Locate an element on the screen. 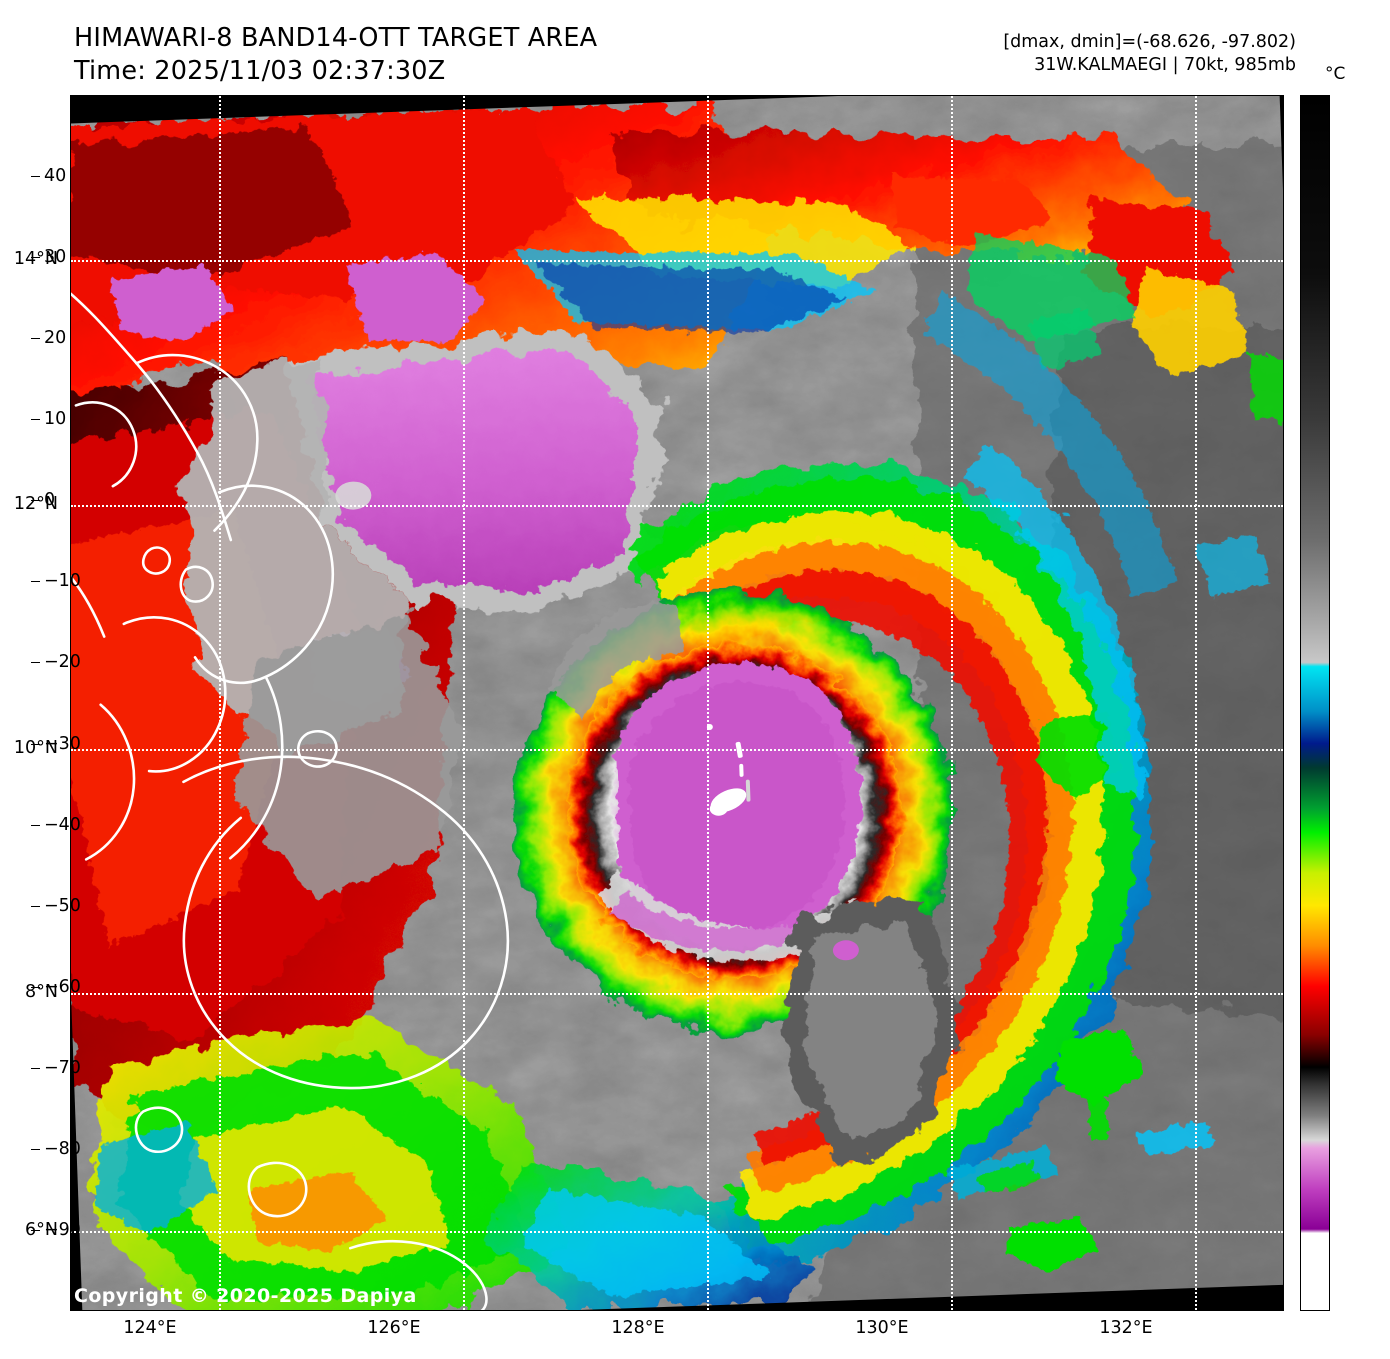 The width and height of the screenshot is (1390, 1359). colorbar-unit-label: °C is located at coordinates (1335, 74).